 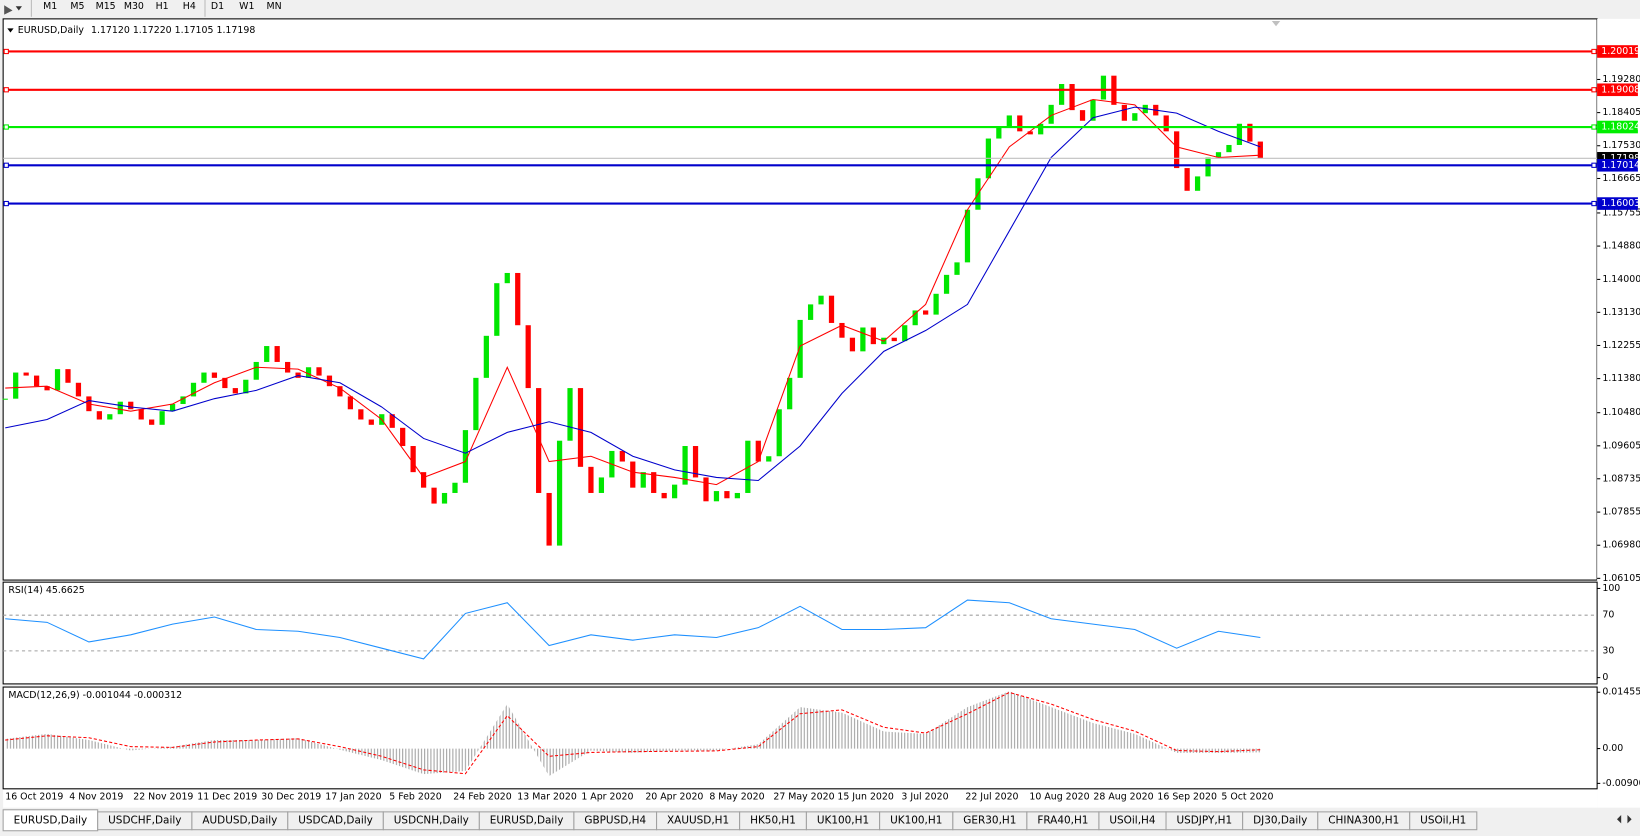 I want to click on x-tick-label: 22 Nov 2019, so click(x=163, y=797).